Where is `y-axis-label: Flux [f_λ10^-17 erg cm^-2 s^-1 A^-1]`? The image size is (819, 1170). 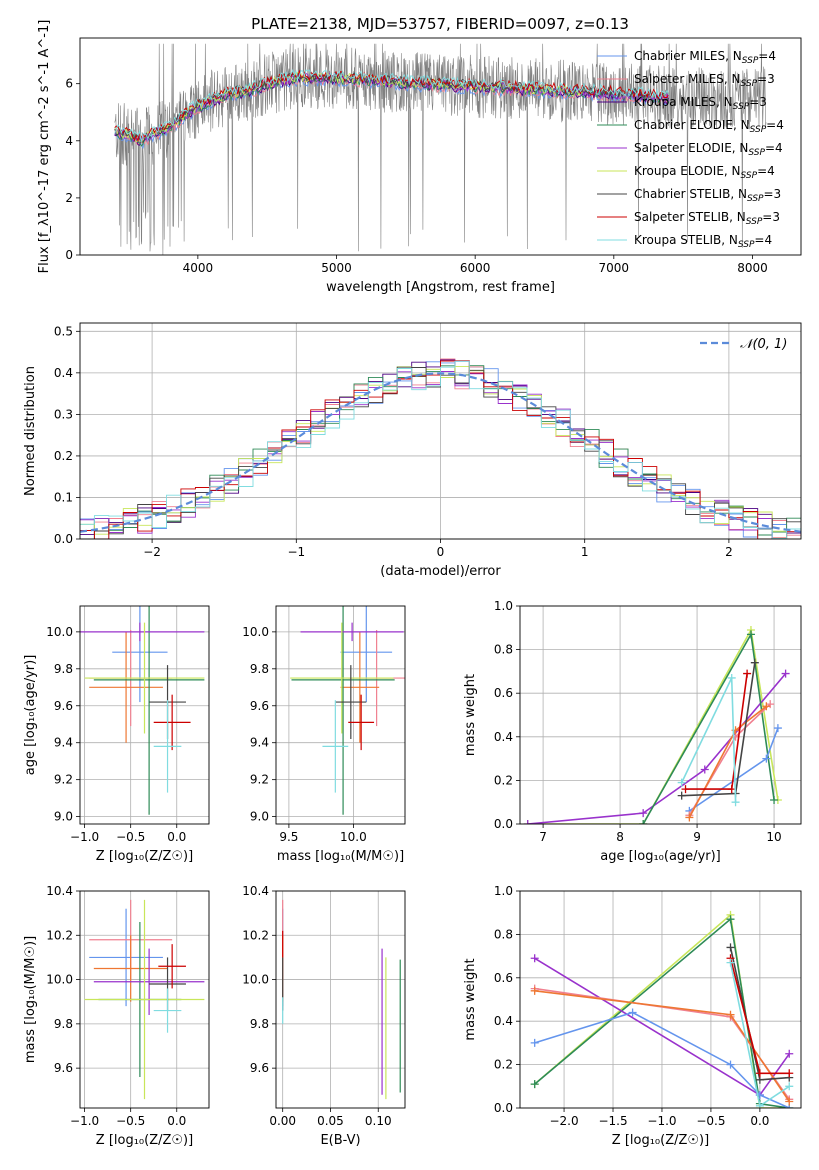 y-axis-label: Flux [f_λ10^-17 erg cm^-2 s^-1 A^-1] is located at coordinates (44, 147).